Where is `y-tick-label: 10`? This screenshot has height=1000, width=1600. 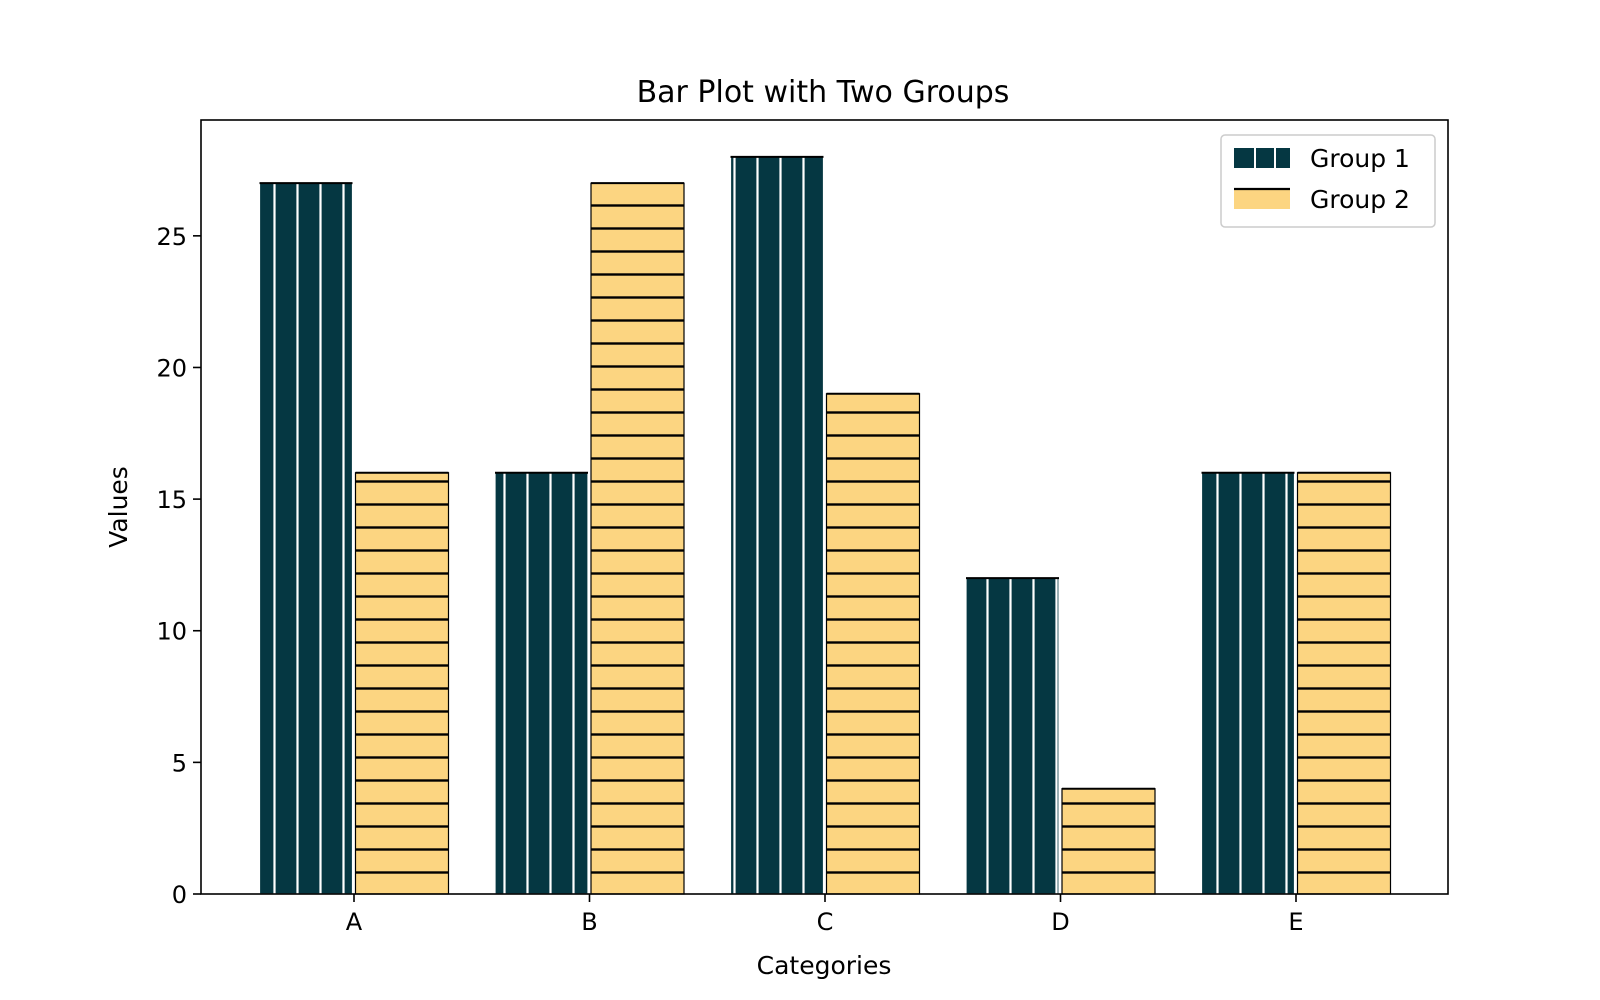
y-tick-label: 10 is located at coordinates (171, 632).